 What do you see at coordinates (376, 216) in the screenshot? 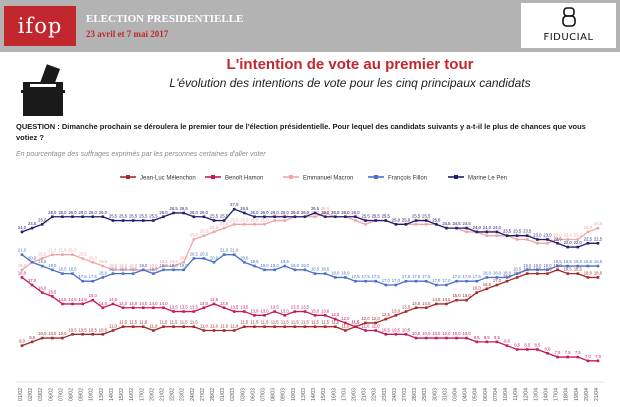
I see `data-label: 25,5` at bounding box center [376, 216].